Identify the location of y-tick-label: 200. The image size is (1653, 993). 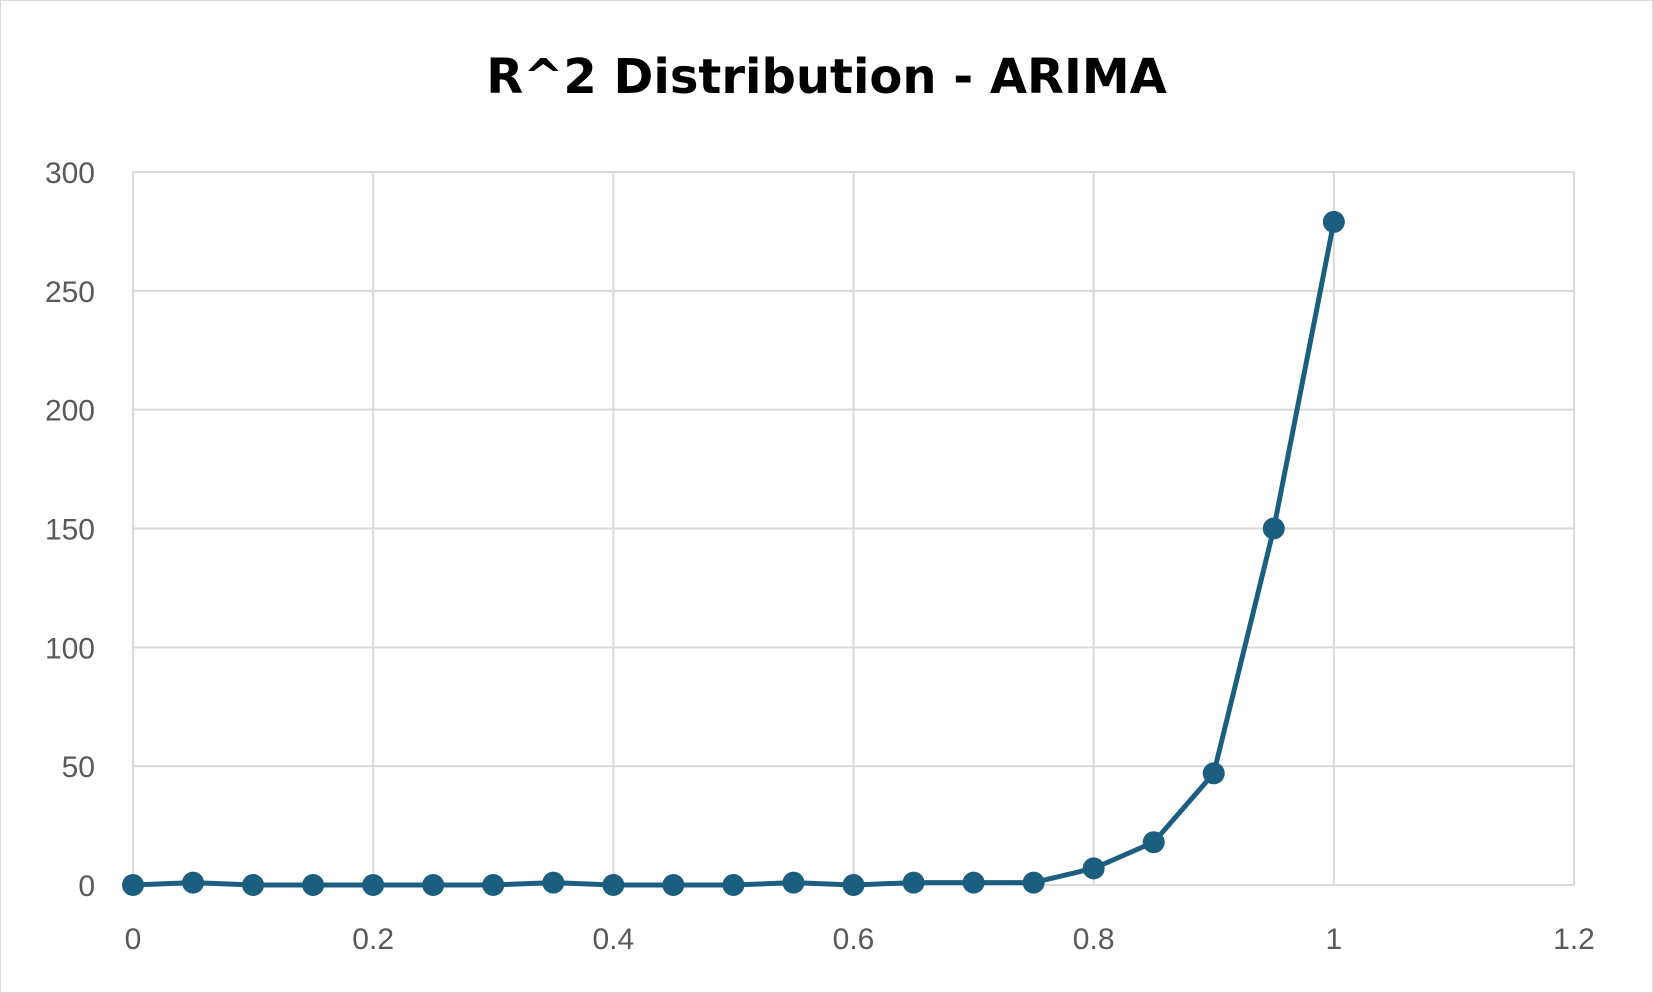
(70, 411).